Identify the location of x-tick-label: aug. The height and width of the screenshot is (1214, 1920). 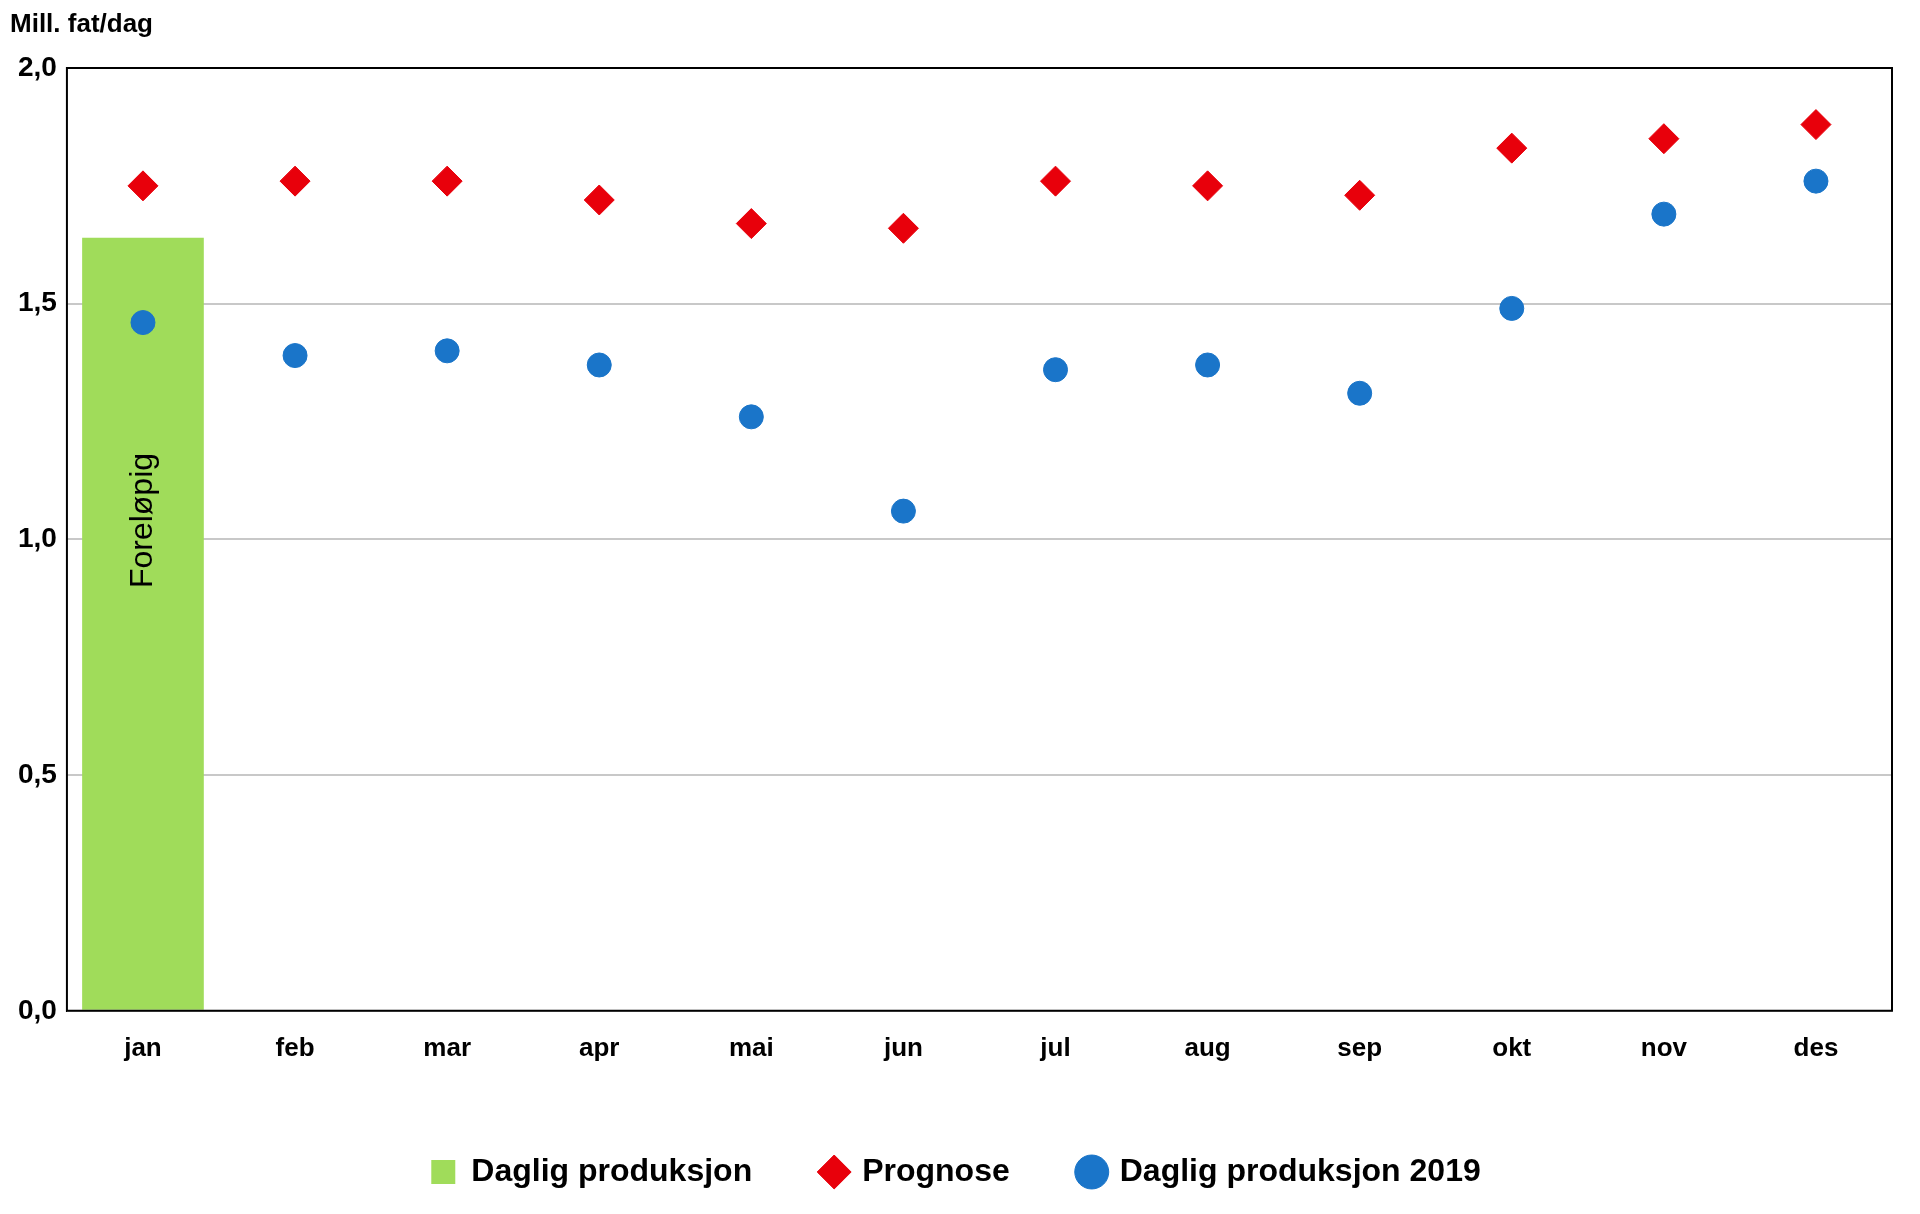
(1207, 1046).